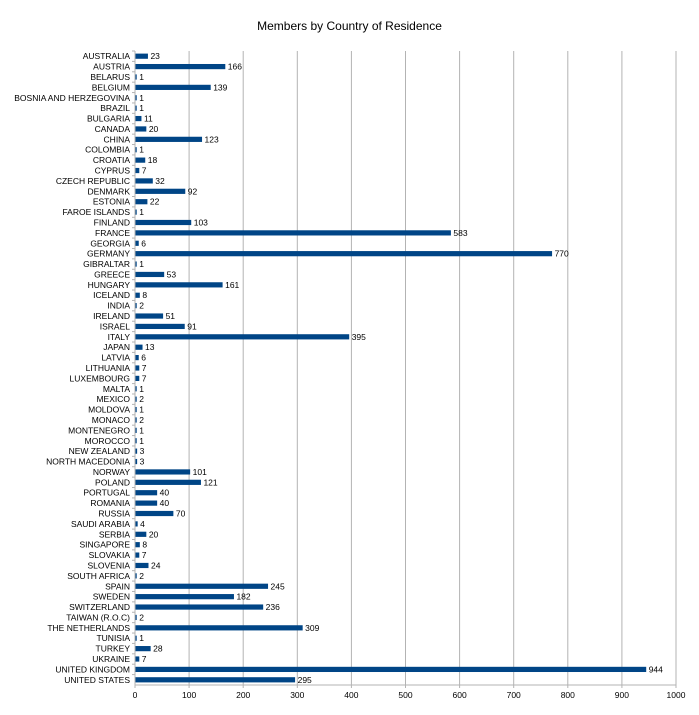  I want to click on category-label: LATVIA, so click(115, 358).